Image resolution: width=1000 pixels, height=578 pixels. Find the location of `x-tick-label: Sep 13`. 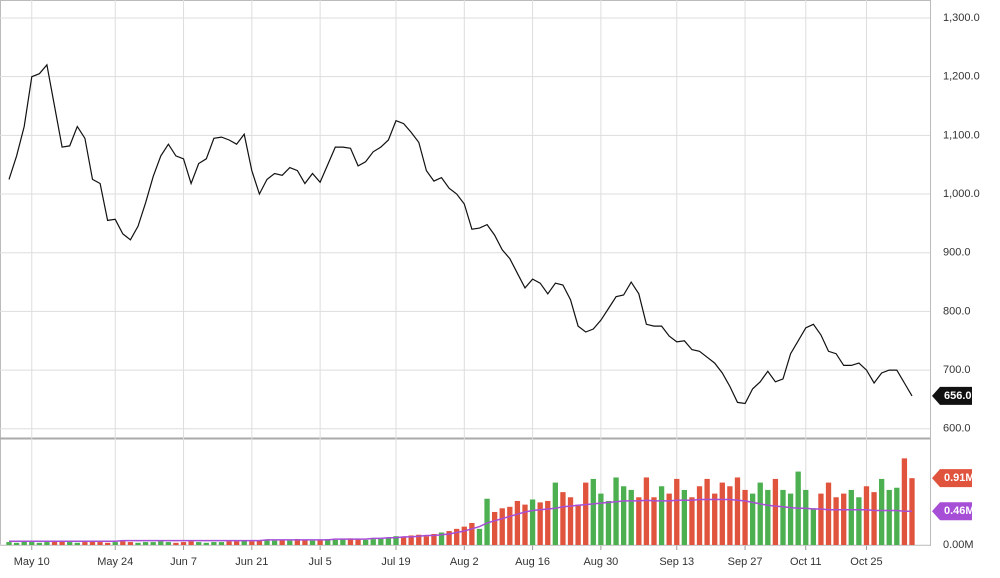

x-tick-label: Sep 13 is located at coordinates (676, 562).